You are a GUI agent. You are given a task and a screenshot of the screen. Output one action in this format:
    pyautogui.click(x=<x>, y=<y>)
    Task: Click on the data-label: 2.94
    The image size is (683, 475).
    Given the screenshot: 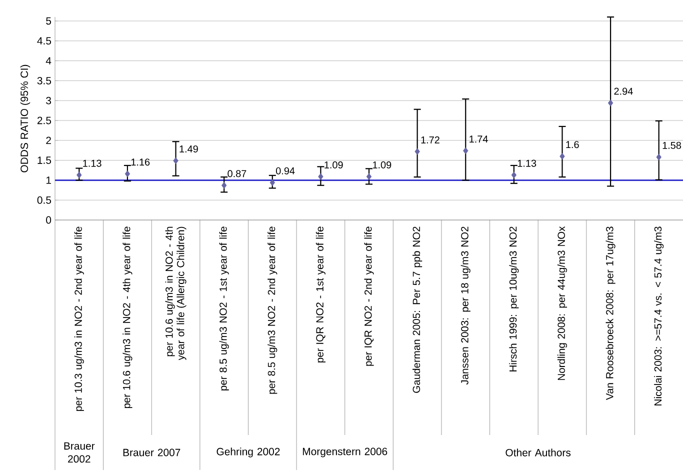 What is the action you would take?
    pyautogui.click(x=623, y=91)
    